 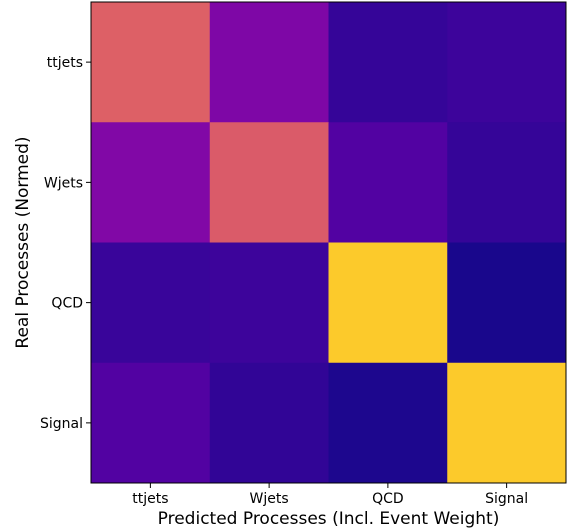 I want to click on heatmap-cell-QCD-Signal, so click(x=507, y=303).